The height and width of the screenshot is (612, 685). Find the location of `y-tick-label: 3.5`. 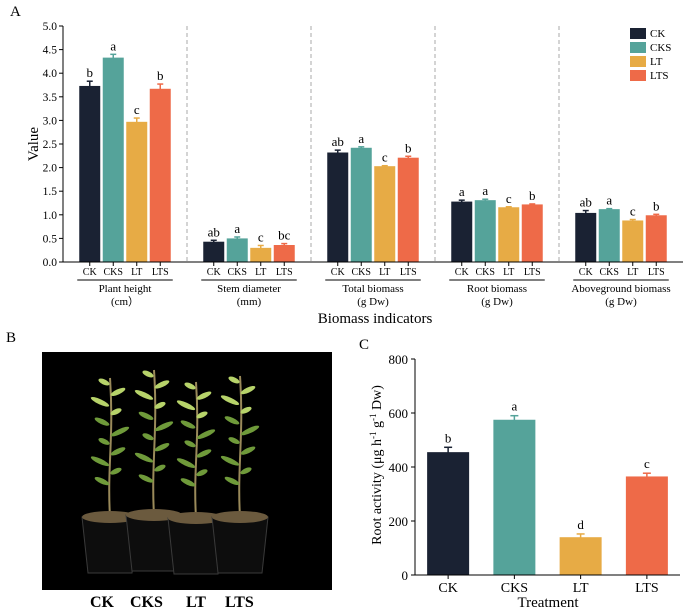

y-tick-label: 3.5 is located at coordinates (50, 98).